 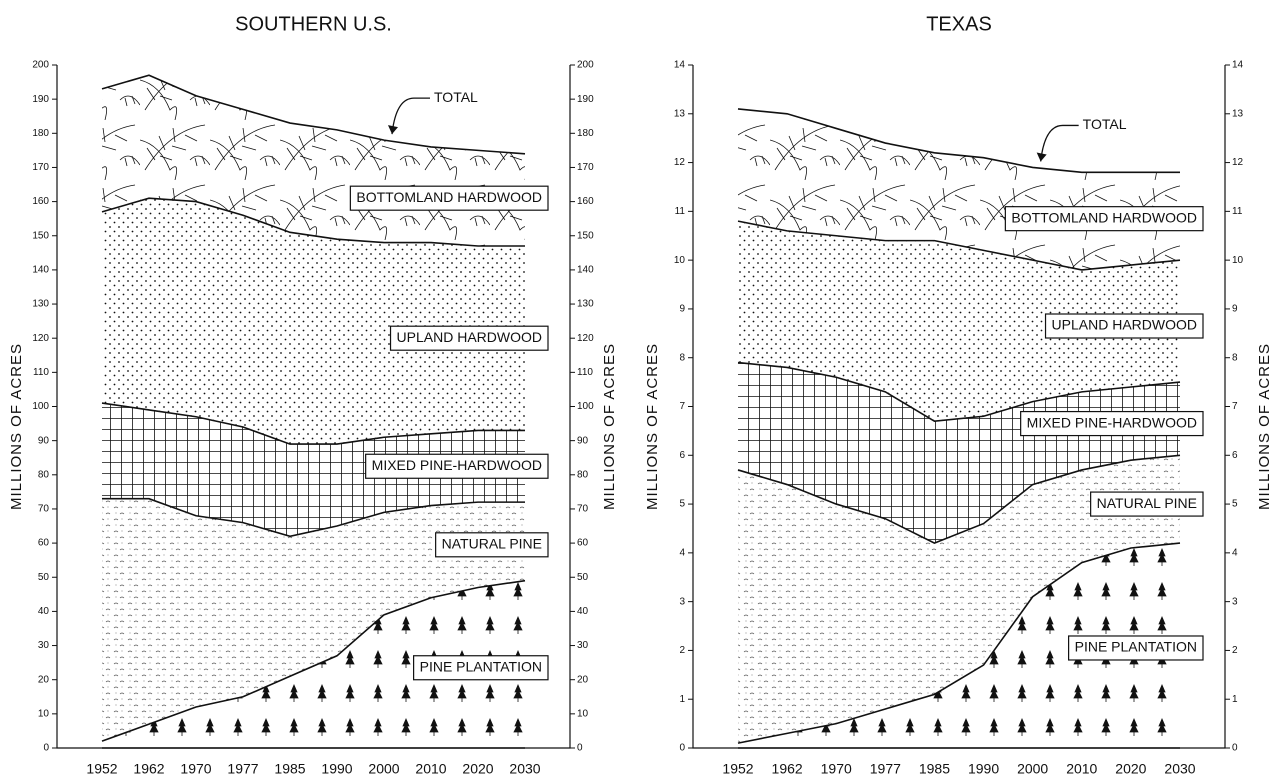 I want to click on y2-tick-label: 7, so click(x=1235, y=406).